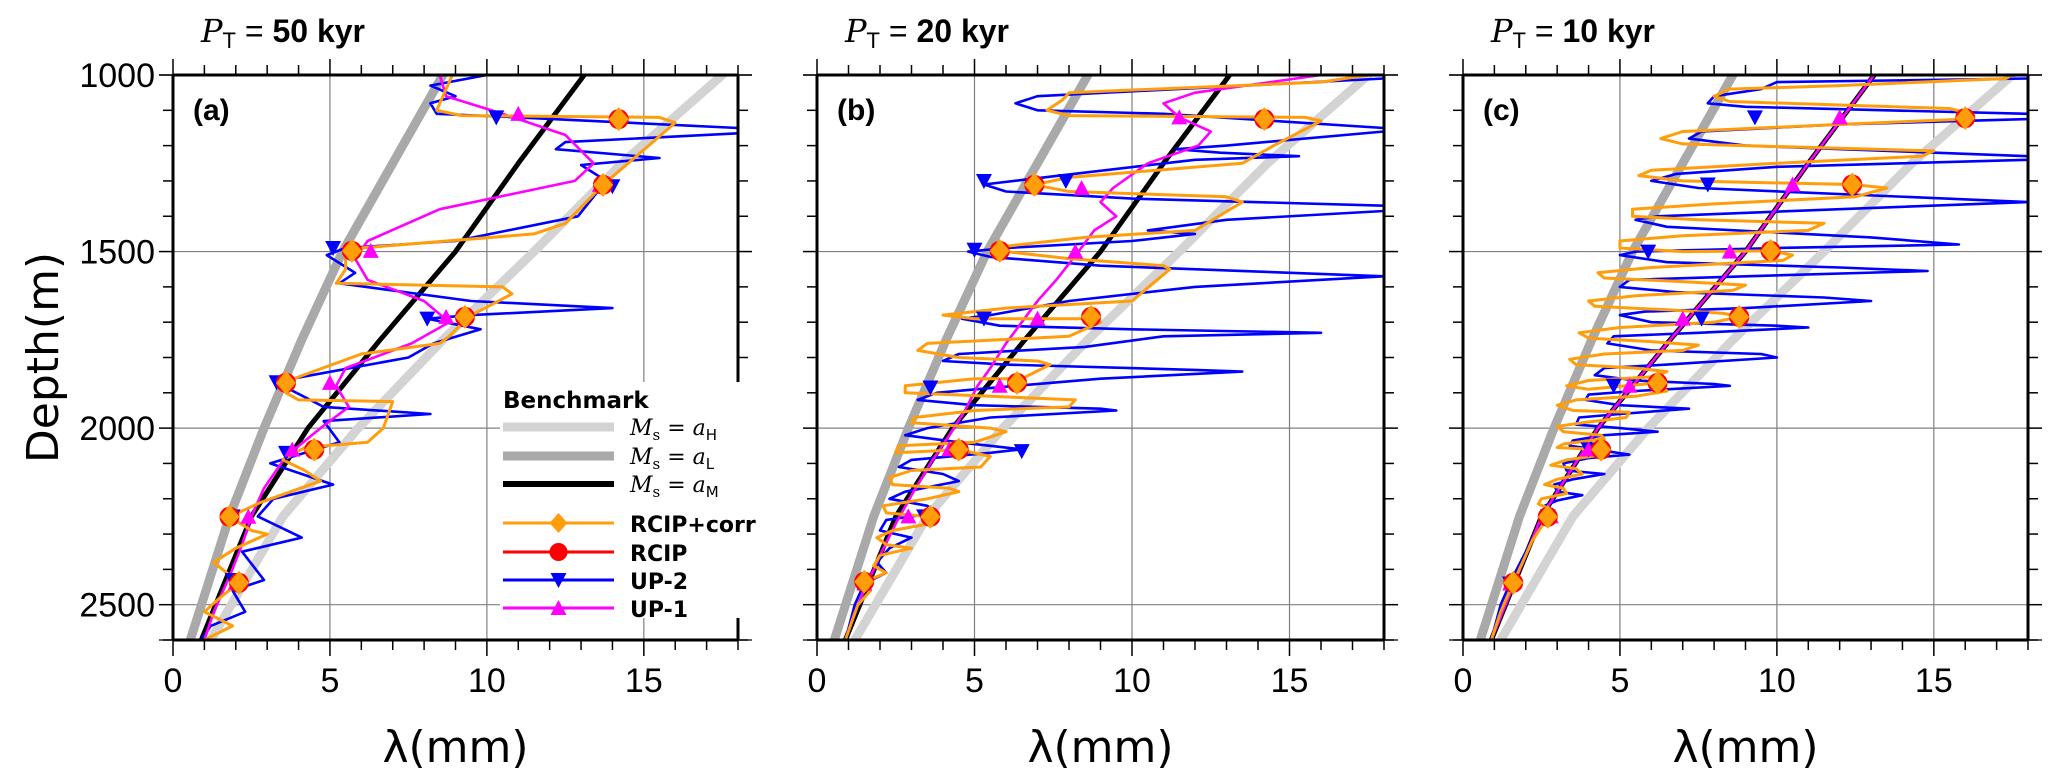 This screenshot has height=782, width=2067. Describe the element at coordinates (117, 253) in the screenshot. I see `y-tick-label: 1500` at that location.